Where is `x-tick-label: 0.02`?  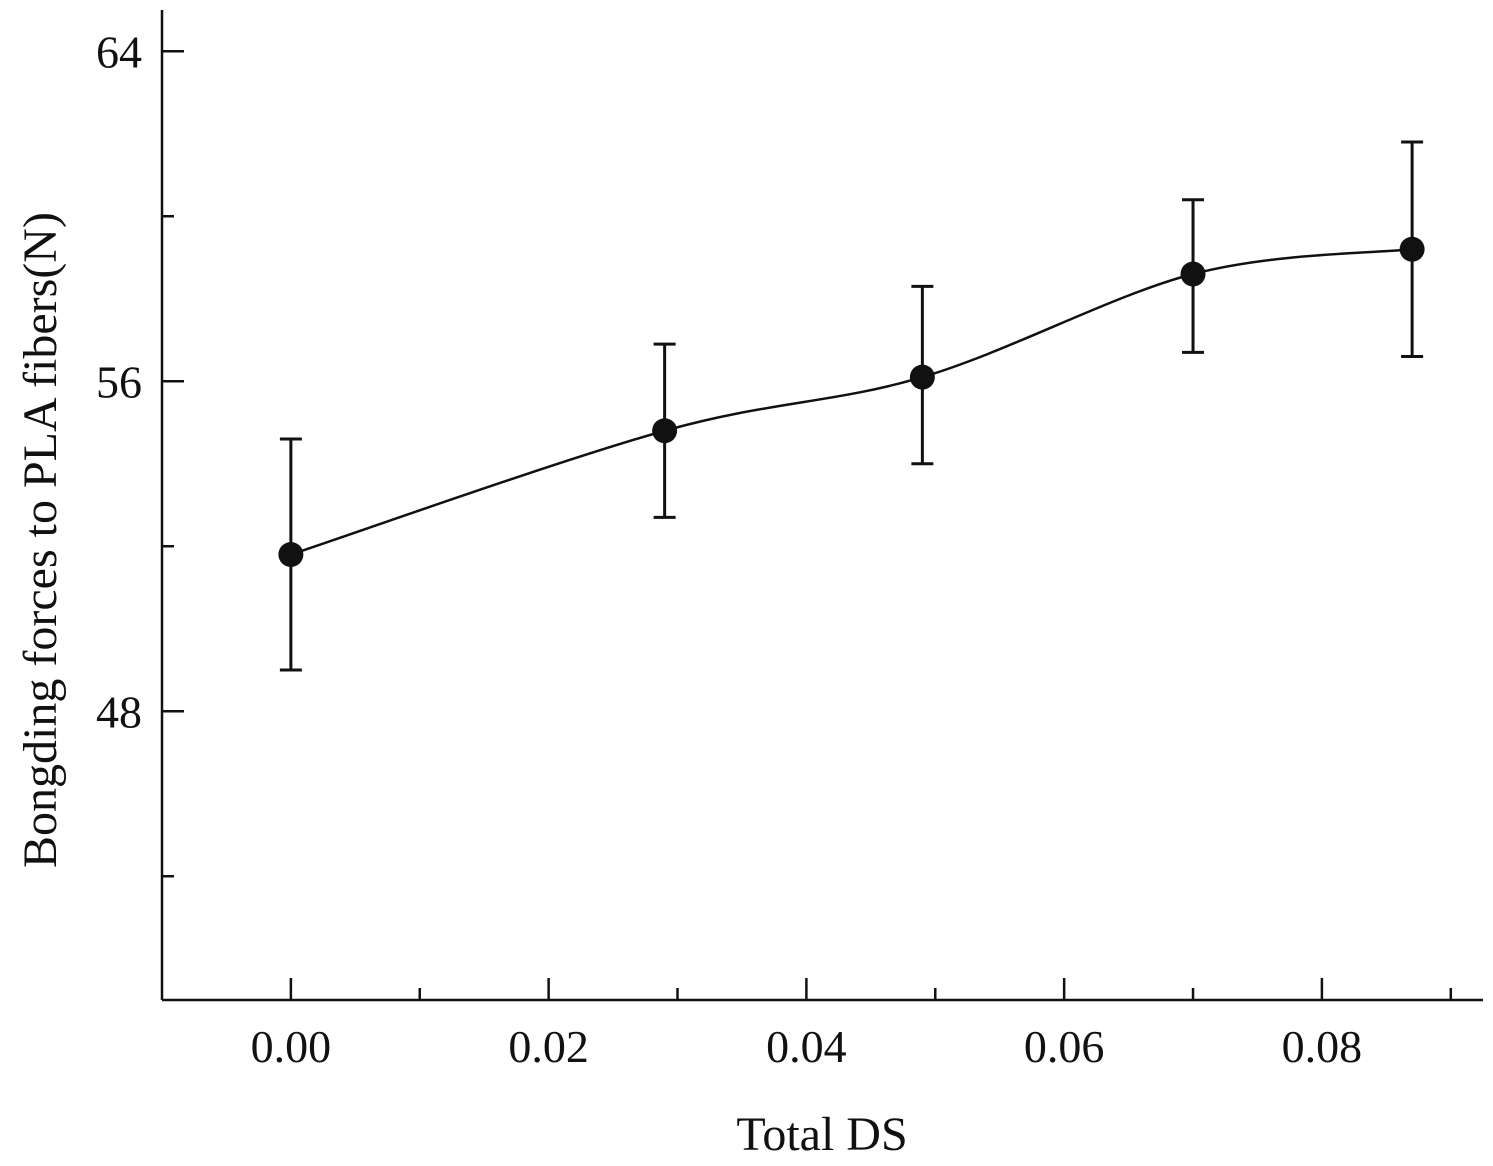
x-tick-label: 0.02 is located at coordinates (548, 1046).